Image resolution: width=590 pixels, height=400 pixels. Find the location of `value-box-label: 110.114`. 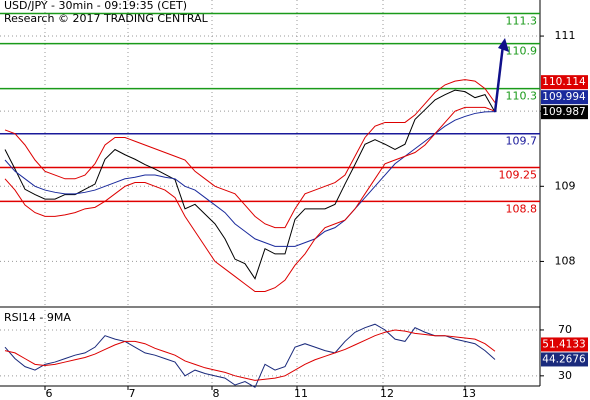

value-box-label: 110.114 is located at coordinates (564, 82).